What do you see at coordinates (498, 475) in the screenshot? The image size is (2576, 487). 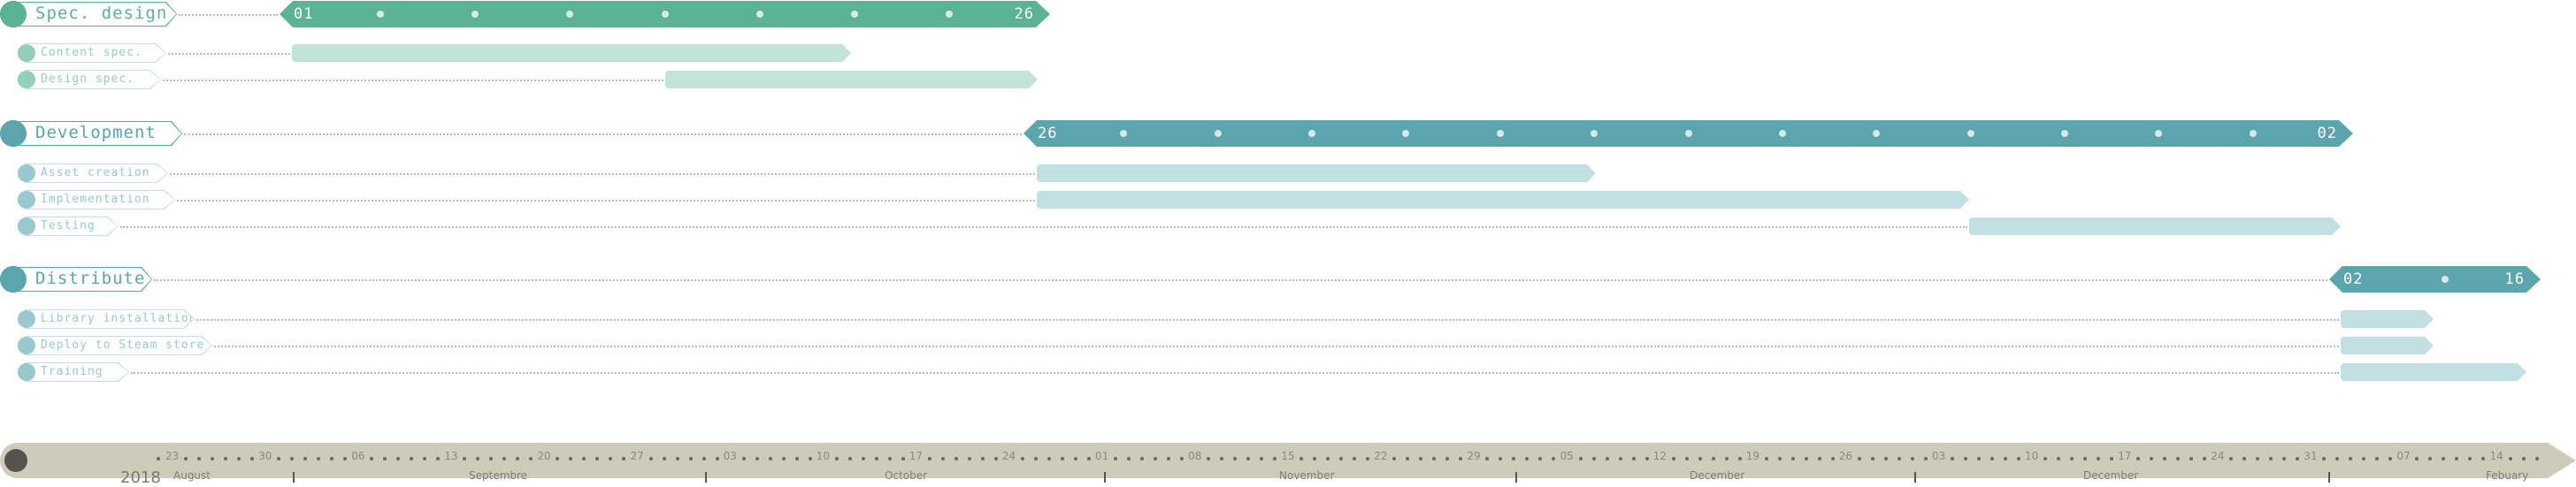 I see `timeline-month-label: Septembre` at bounding box center [498, 475].